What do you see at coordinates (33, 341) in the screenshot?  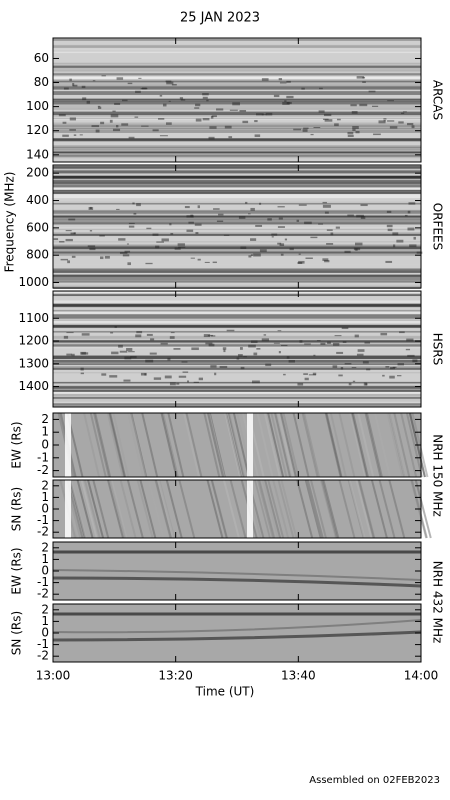 I see `y-tick-label: 1200` at bounding box center [33, 341].